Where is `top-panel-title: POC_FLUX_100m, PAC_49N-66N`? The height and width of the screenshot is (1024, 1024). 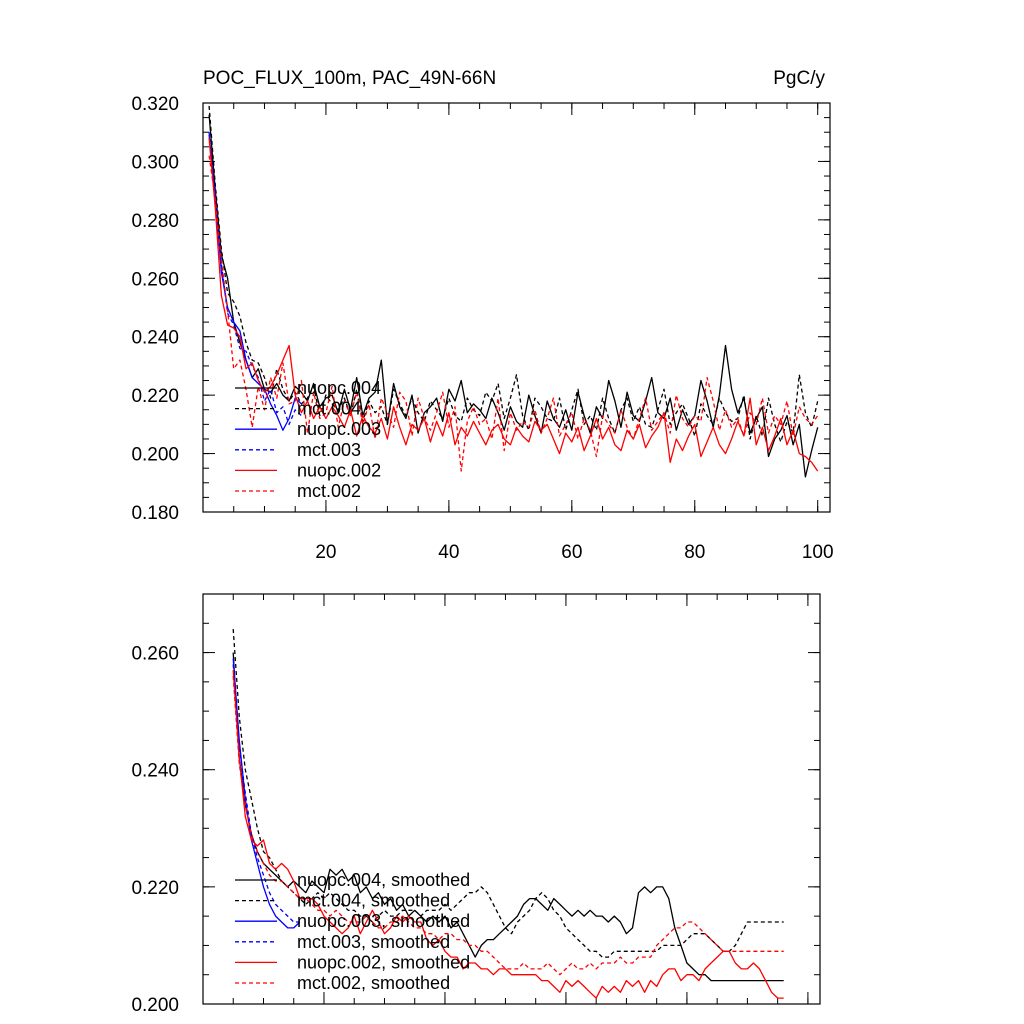 top-panel-title: POC_FLUX_100m, PAC_49N-66N is located at coordinates (349, 78).